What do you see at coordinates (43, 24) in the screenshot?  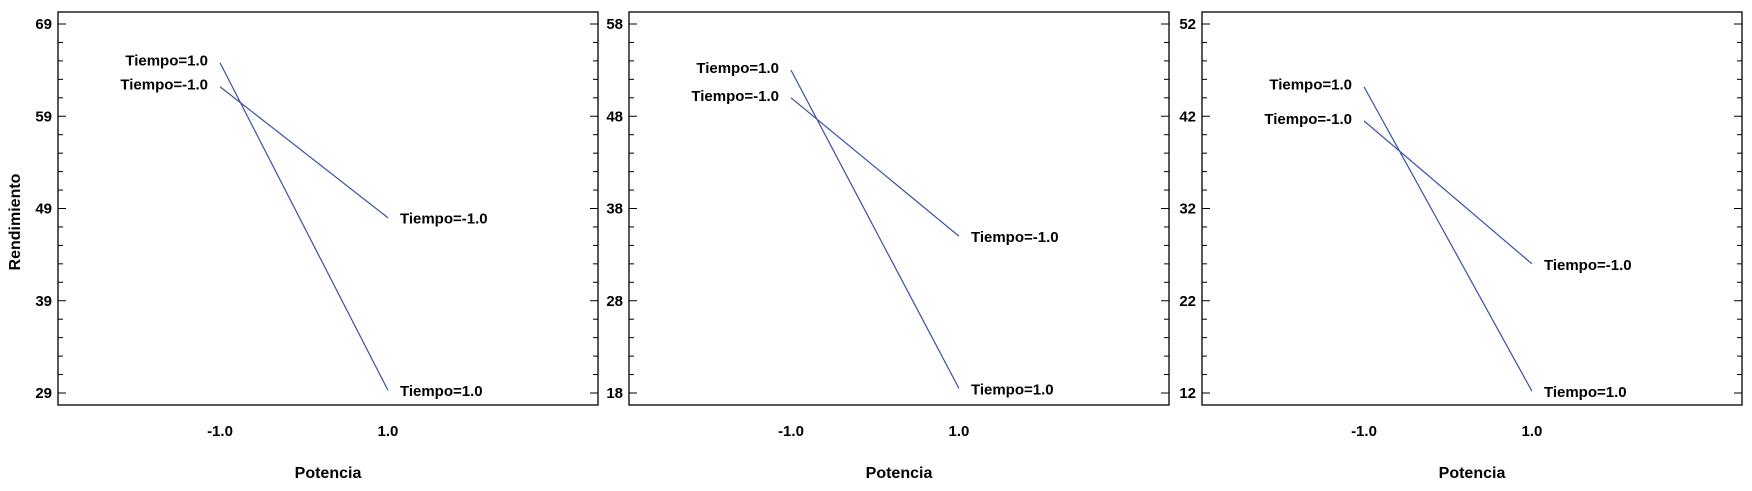 I see `y-tick-label: 69` at bounding box center [43, 24].